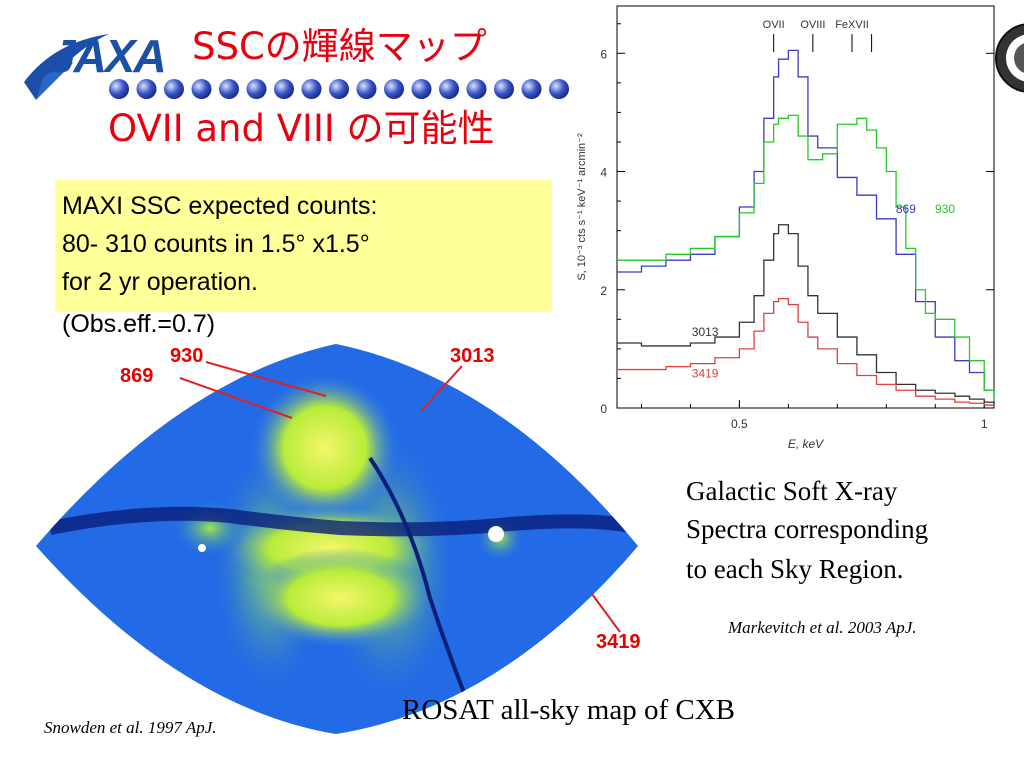  What do you see at coordinates (472, 356) in the screenshot?
I see `map-label: 3013` at bounding box center [472, 356].